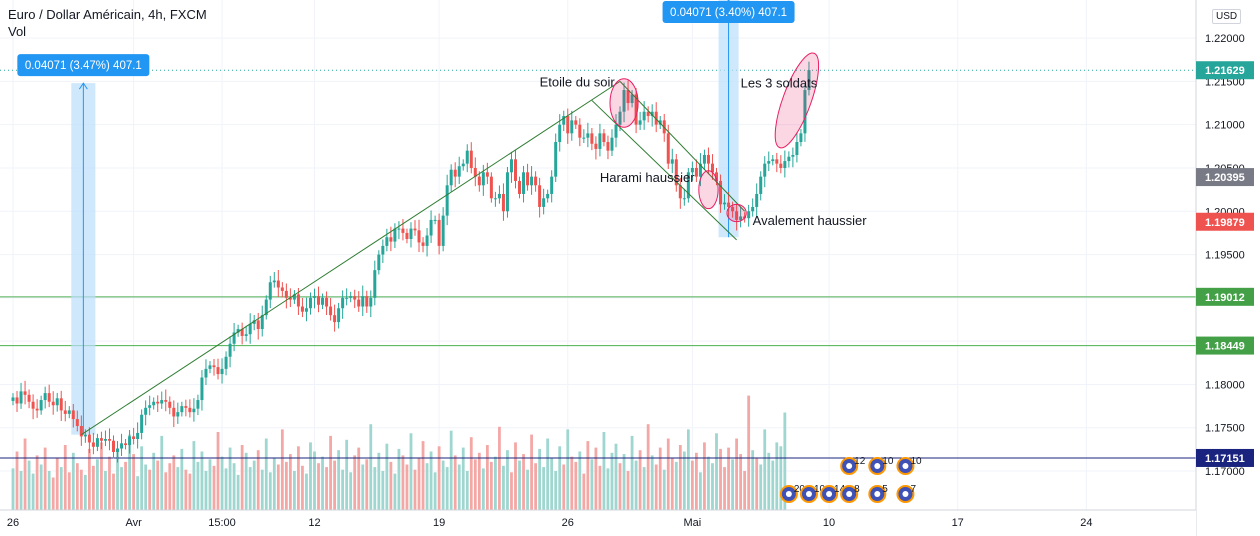  I want to click on pattern-ellipses, so click(718, 135).